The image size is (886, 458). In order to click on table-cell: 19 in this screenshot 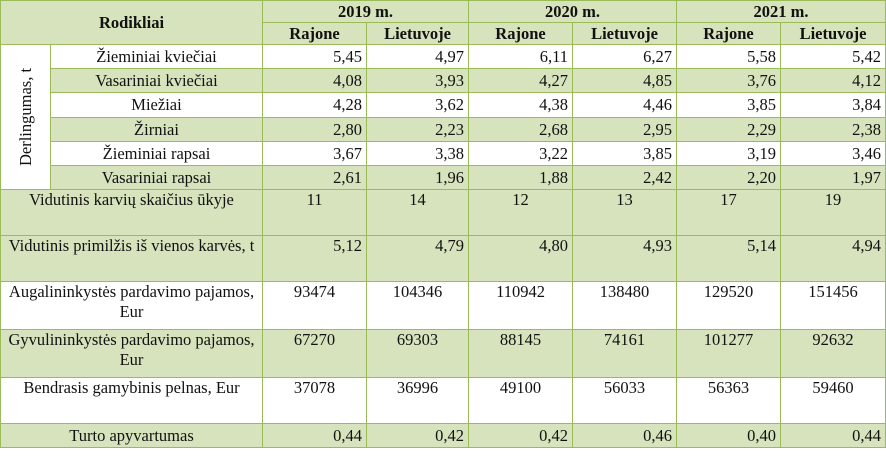, I will do `click(833, 212)`.